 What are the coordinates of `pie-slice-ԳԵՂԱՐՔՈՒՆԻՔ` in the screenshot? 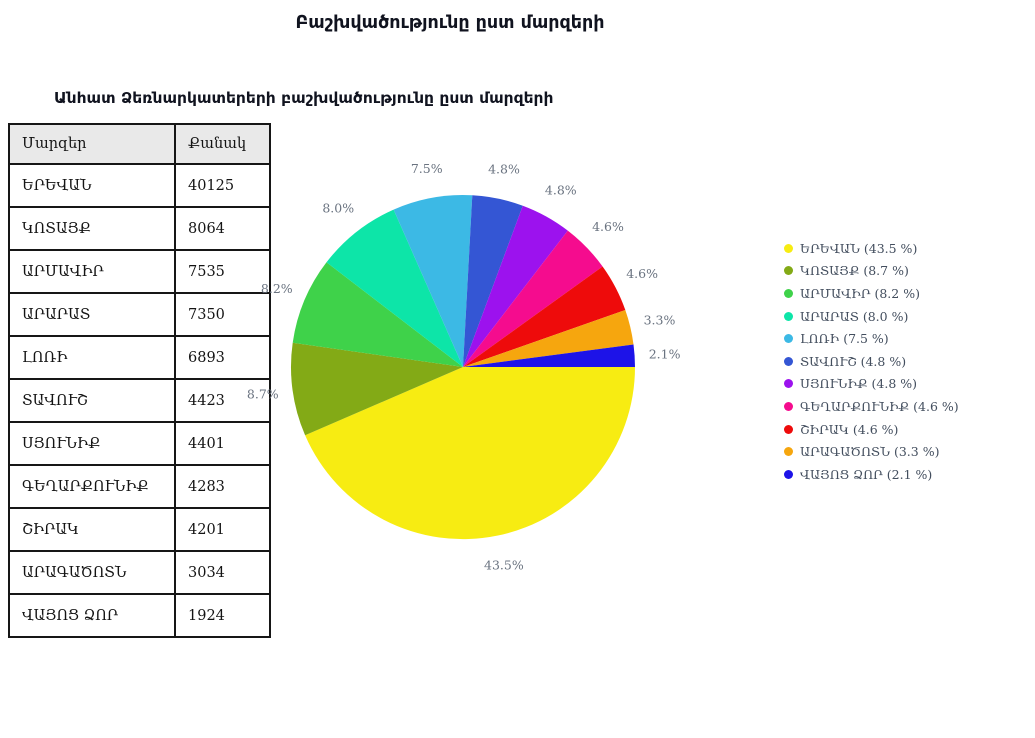 It's located at (533, 298).